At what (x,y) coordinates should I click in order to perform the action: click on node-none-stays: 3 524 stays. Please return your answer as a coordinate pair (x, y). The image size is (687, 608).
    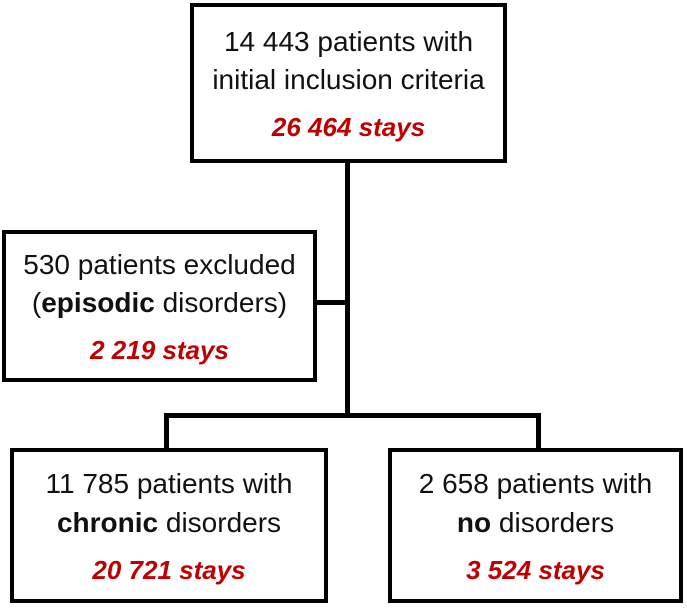
    Looking at the image, I should click on (535, 569).